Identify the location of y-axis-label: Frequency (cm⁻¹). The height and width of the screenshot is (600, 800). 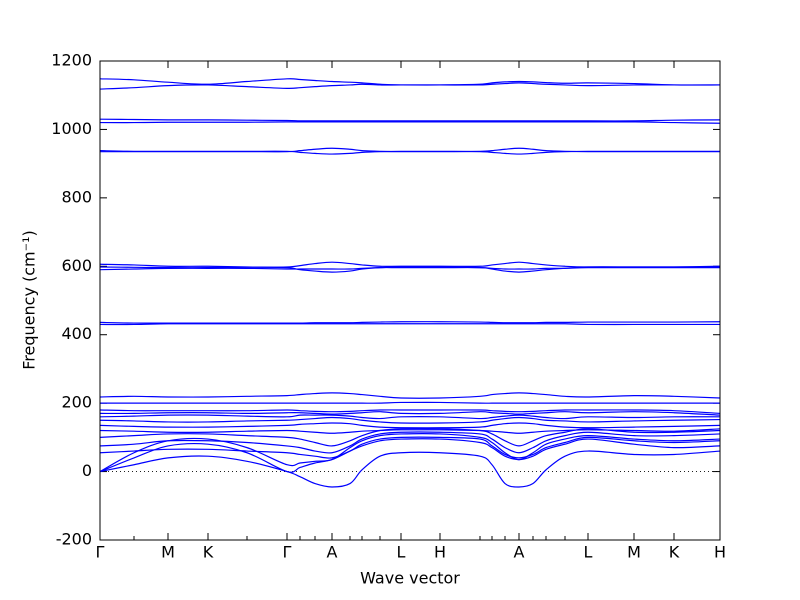
(29, 299).